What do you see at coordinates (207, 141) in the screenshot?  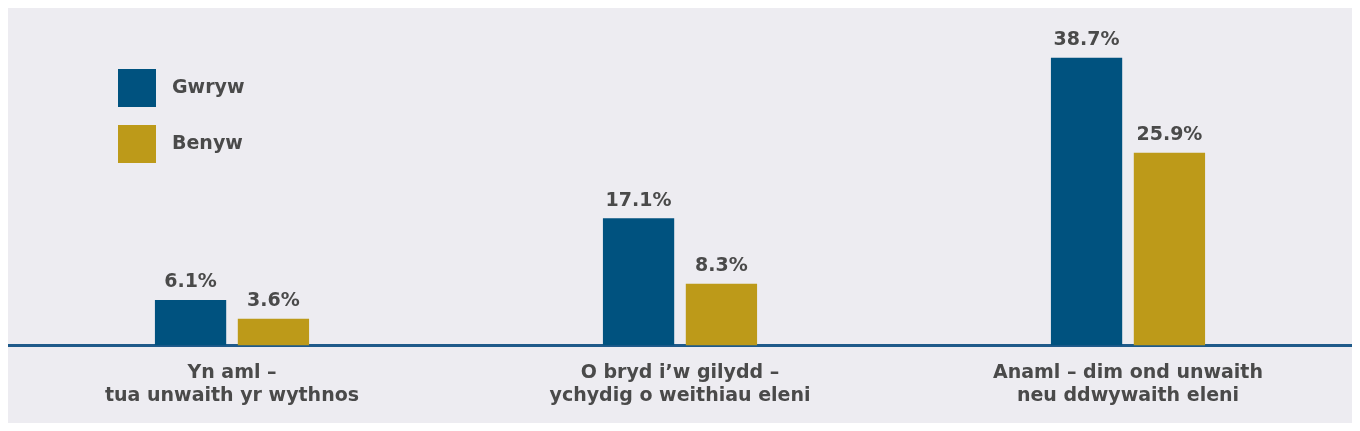 I see `legend-label: Benyw` at bounding box center [207, 141].